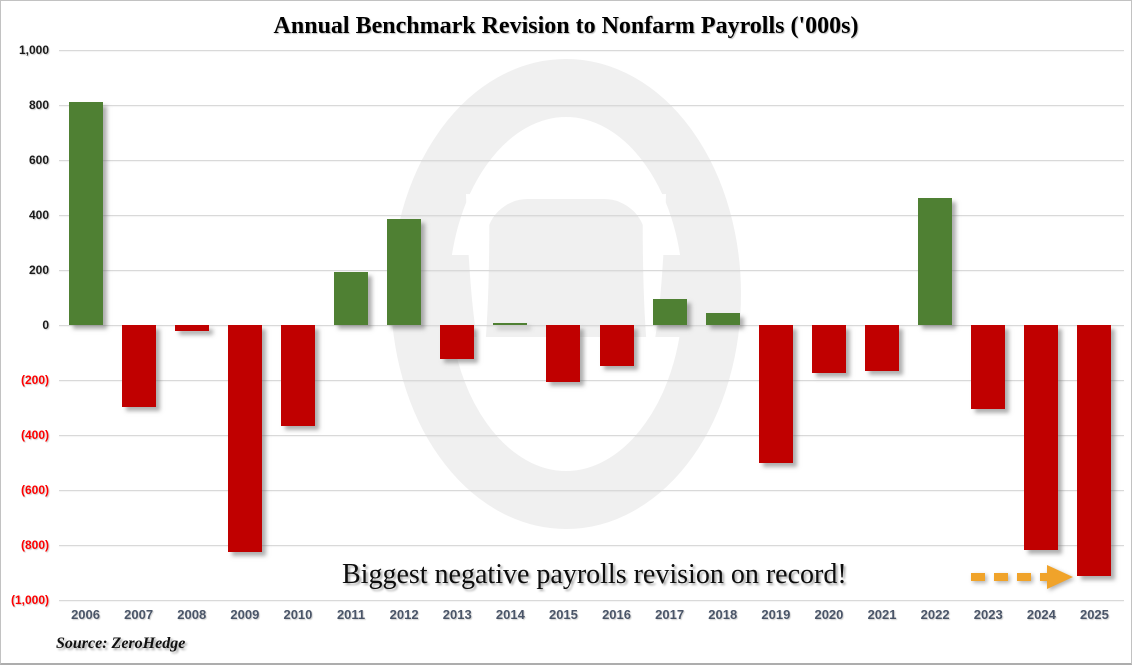 The image size is (1132, 665). Describe the element at coordinates (1094, 614) in the screenshot. I see `x-axis-tick-label: 2025` at that location.